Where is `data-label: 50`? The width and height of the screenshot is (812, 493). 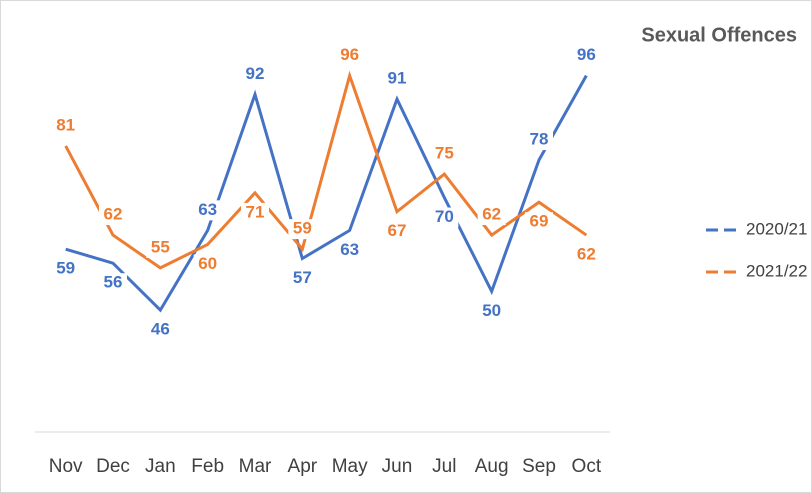
data-label: 50 is located at coordinates (491, 310).